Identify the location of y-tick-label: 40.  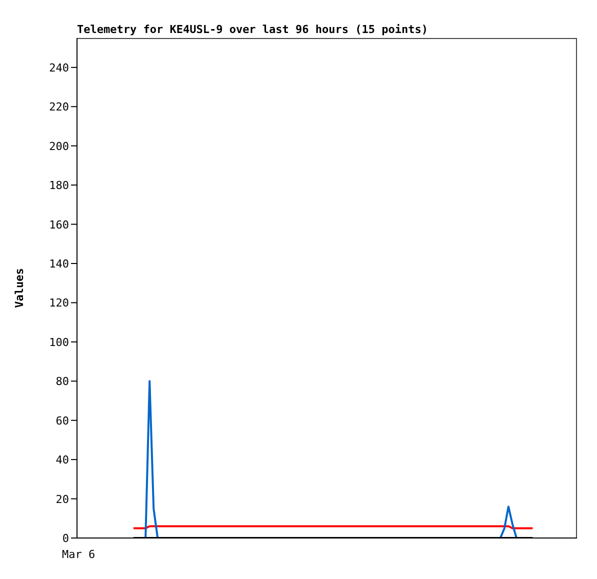
(62, 460).